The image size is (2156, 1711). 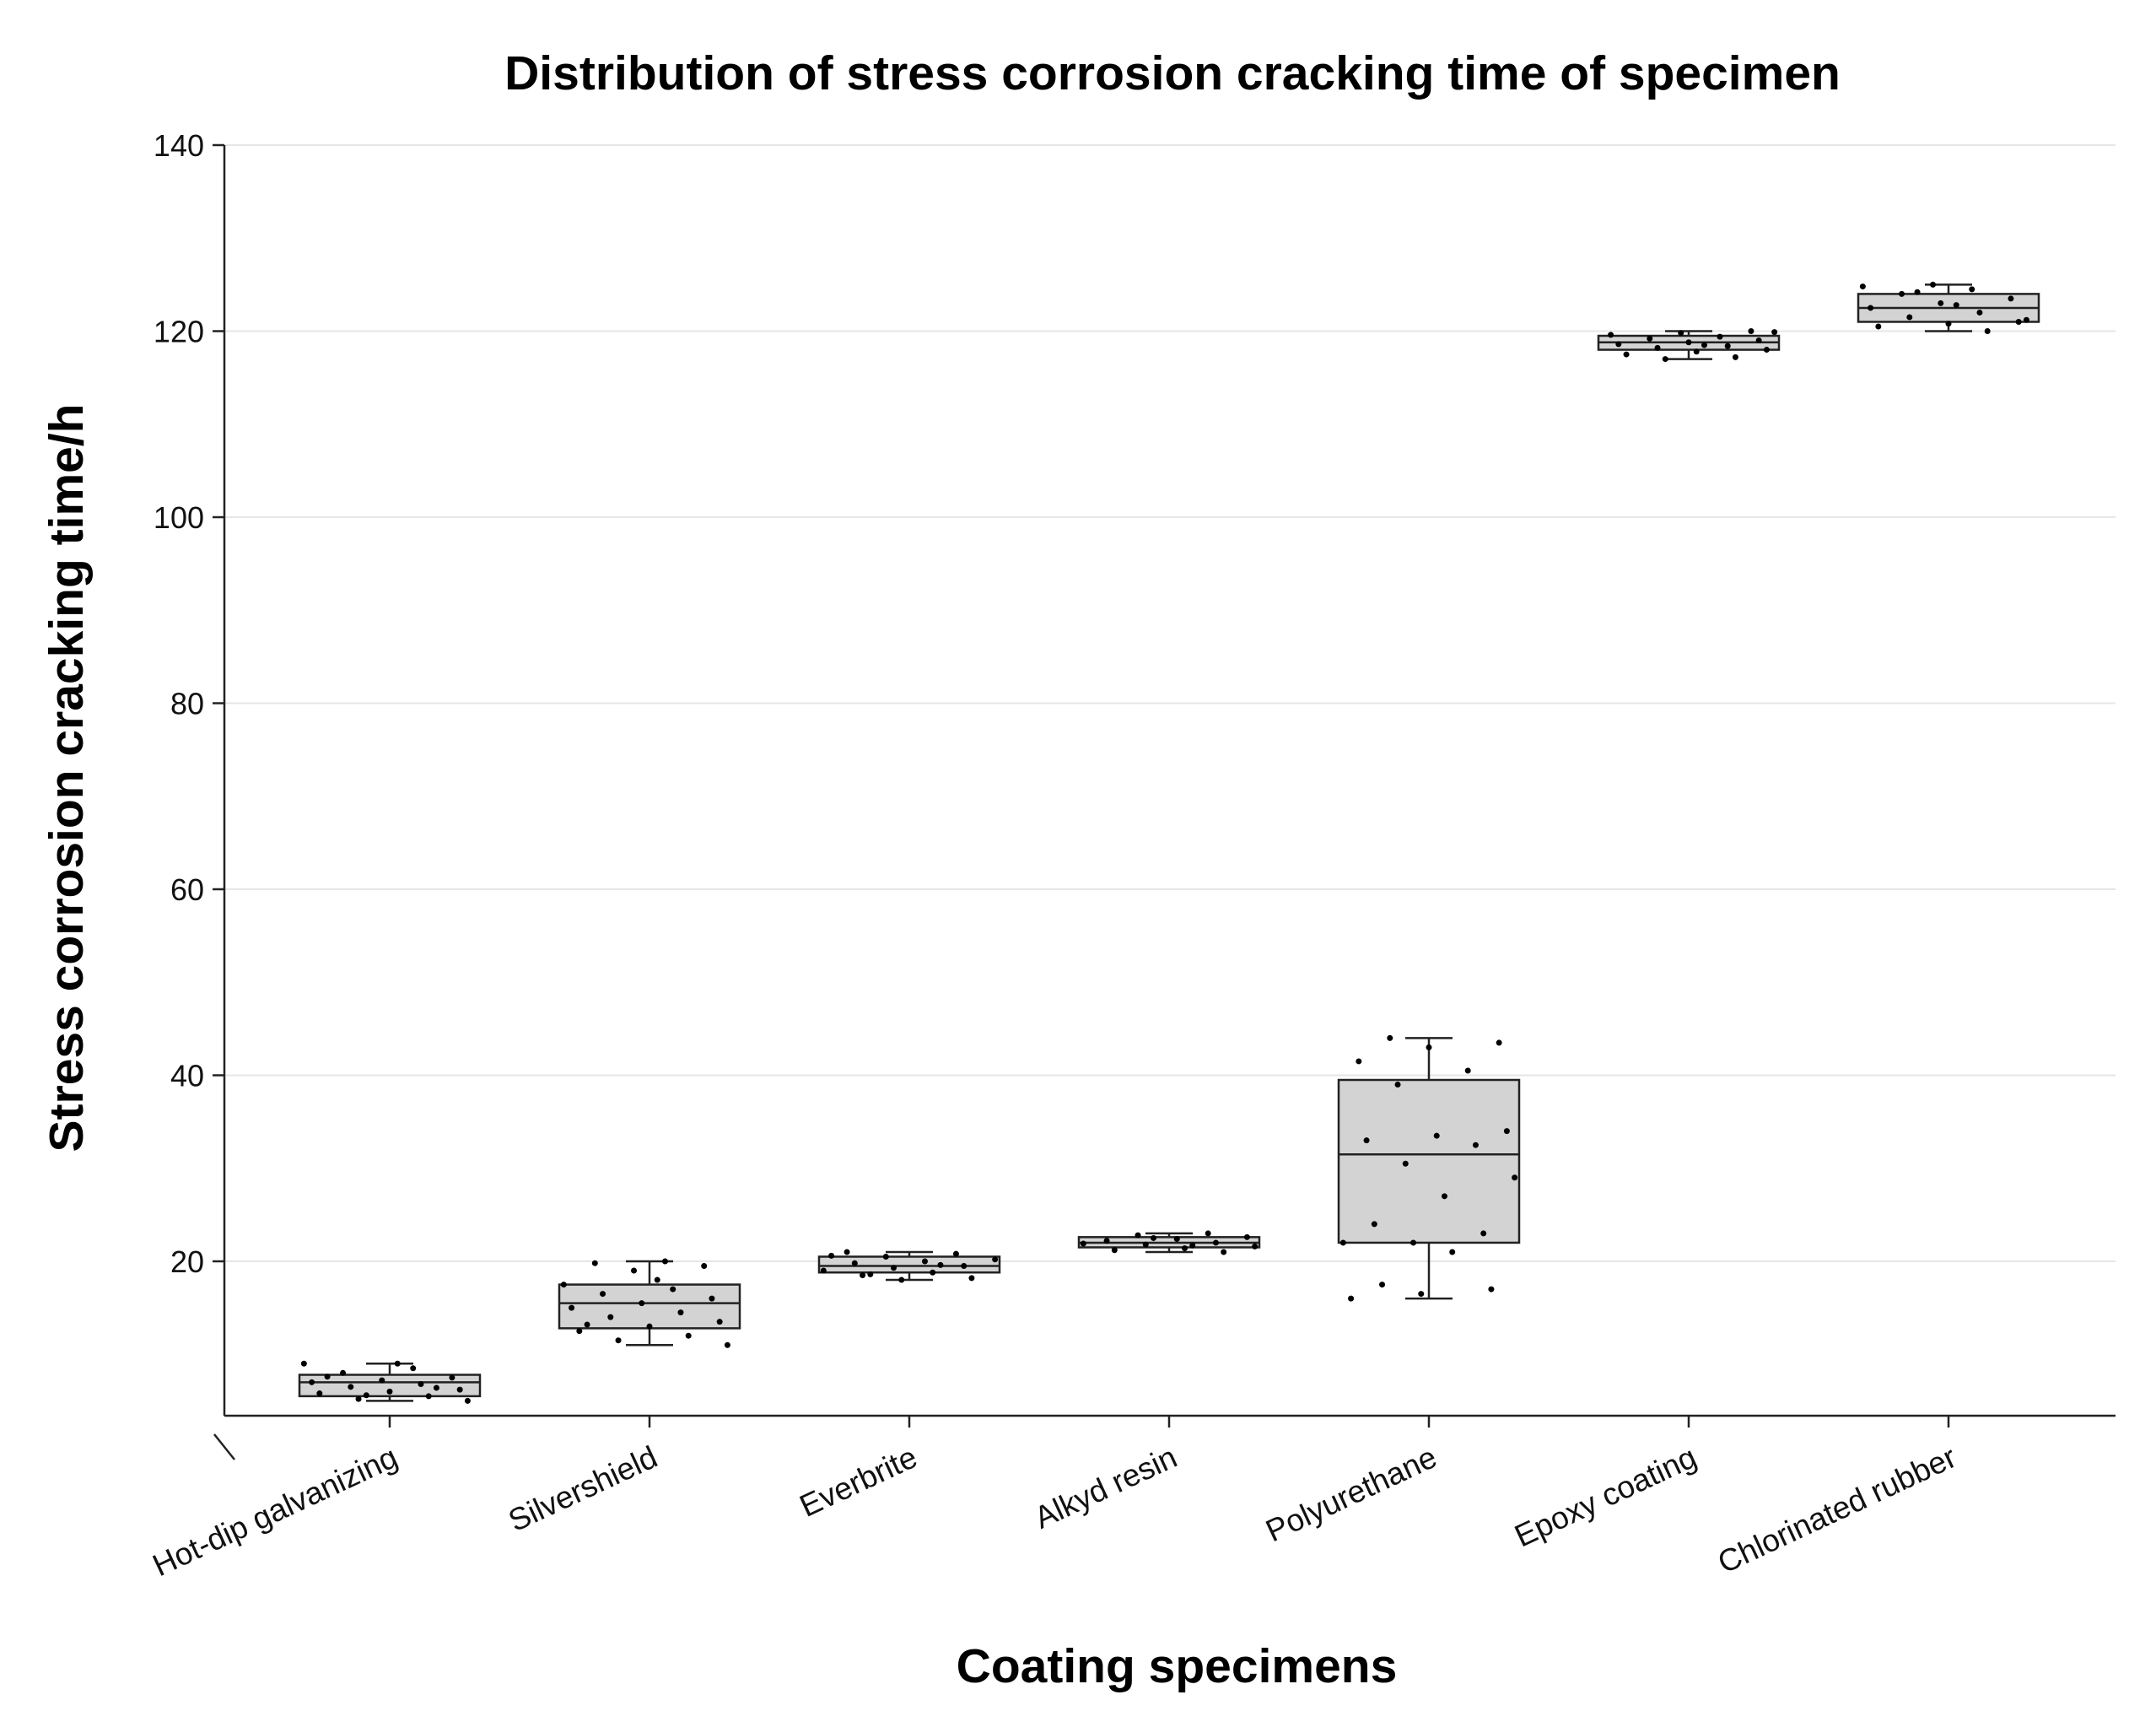 I want to click on x-tick-label: Polyurethane, so click(x=1351, y=1493).